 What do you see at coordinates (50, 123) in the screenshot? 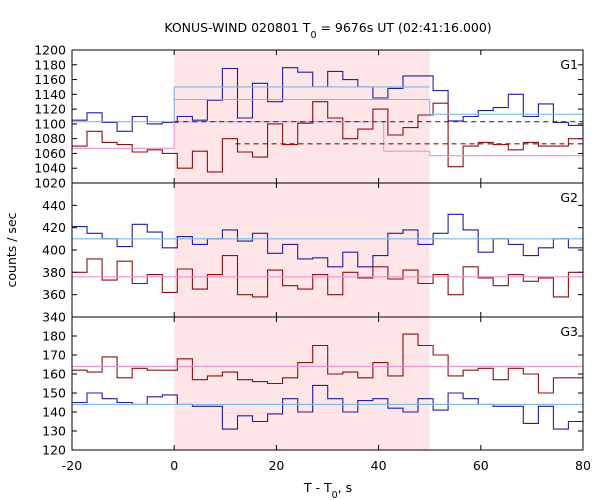
I see `y-tick-label: 1100` at bounding box center [50, 123].